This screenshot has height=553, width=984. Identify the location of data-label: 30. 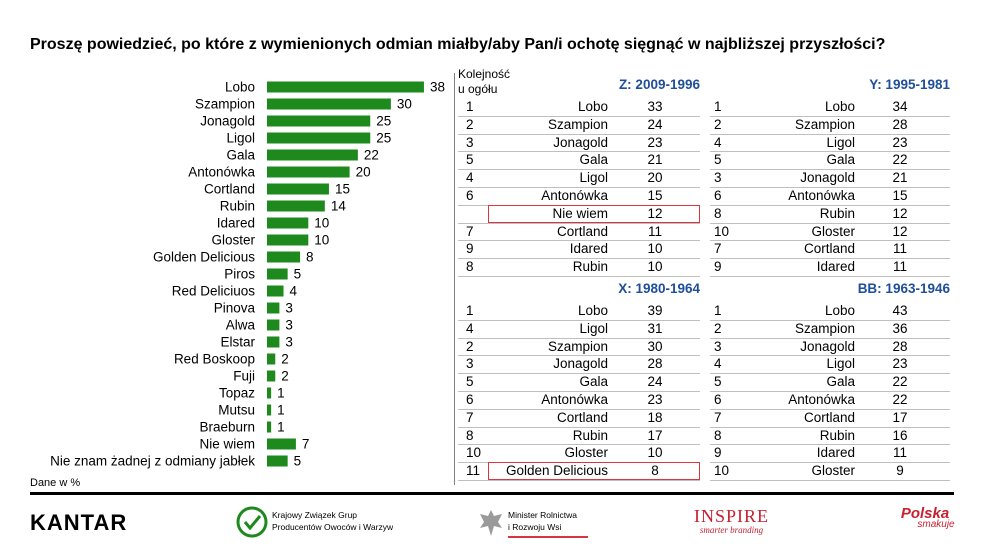
(404, 104).